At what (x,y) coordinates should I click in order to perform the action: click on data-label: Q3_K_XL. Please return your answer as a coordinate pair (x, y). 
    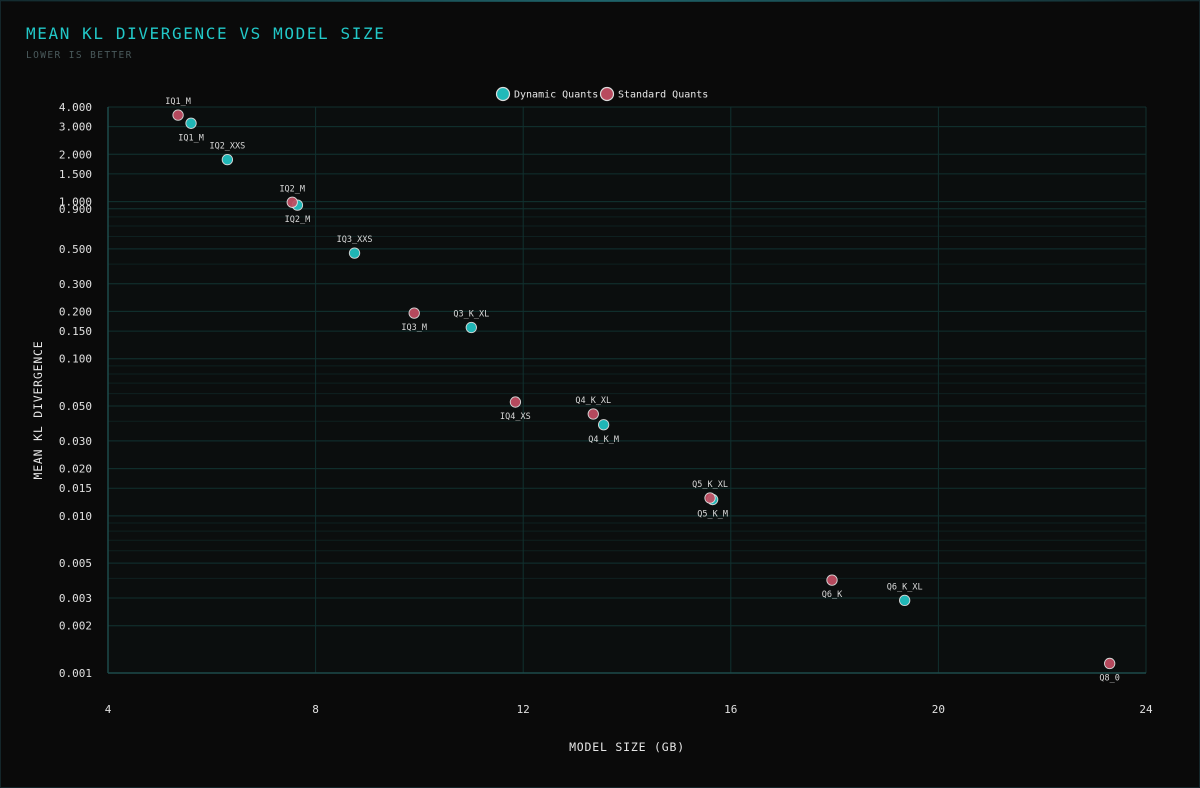
    Looking at the image, I should click on (471, 315).